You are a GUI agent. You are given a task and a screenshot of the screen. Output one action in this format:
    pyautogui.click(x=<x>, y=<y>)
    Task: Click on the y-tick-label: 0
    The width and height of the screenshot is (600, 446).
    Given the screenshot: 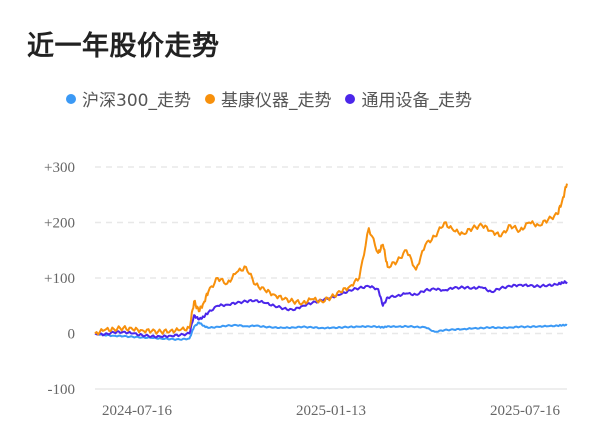 What is the action you would take?
    pyautogui.click(x=72, y=335)
    